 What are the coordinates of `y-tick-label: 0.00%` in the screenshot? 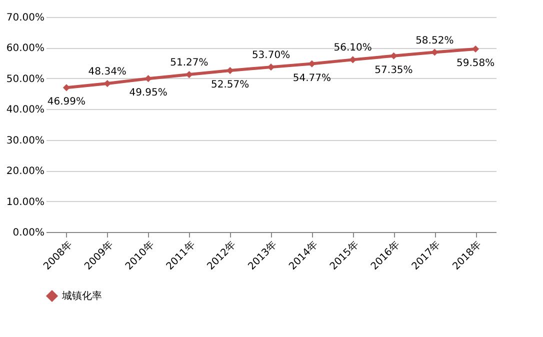 It's located at (28, 233).